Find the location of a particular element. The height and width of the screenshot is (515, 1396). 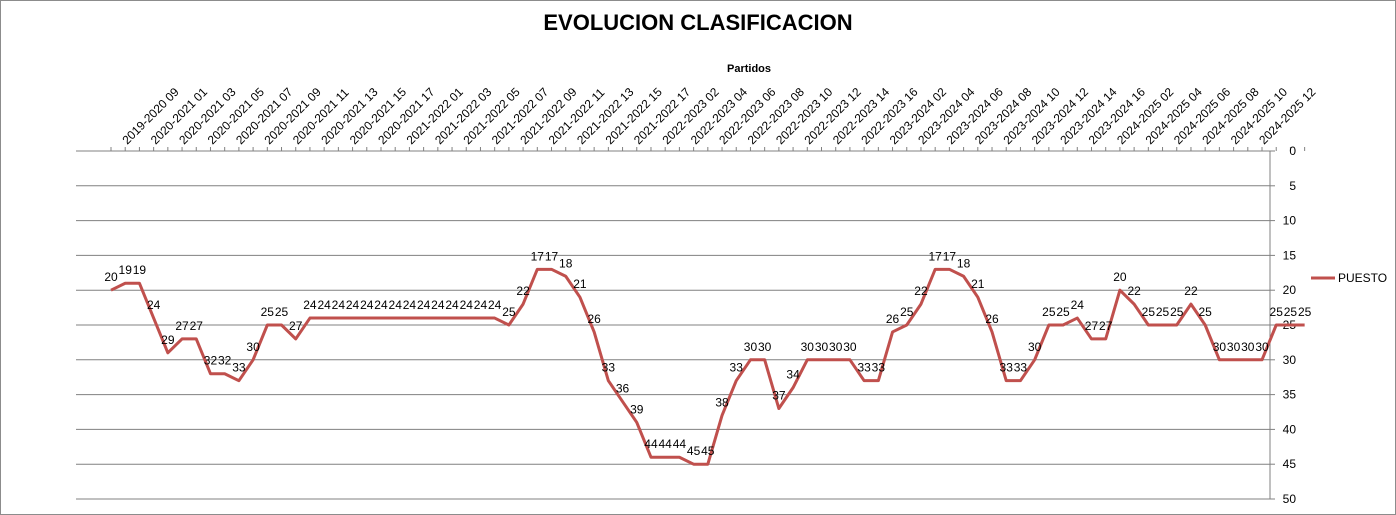

y-tick-label: 15 is located at coordinates (1290, 255).